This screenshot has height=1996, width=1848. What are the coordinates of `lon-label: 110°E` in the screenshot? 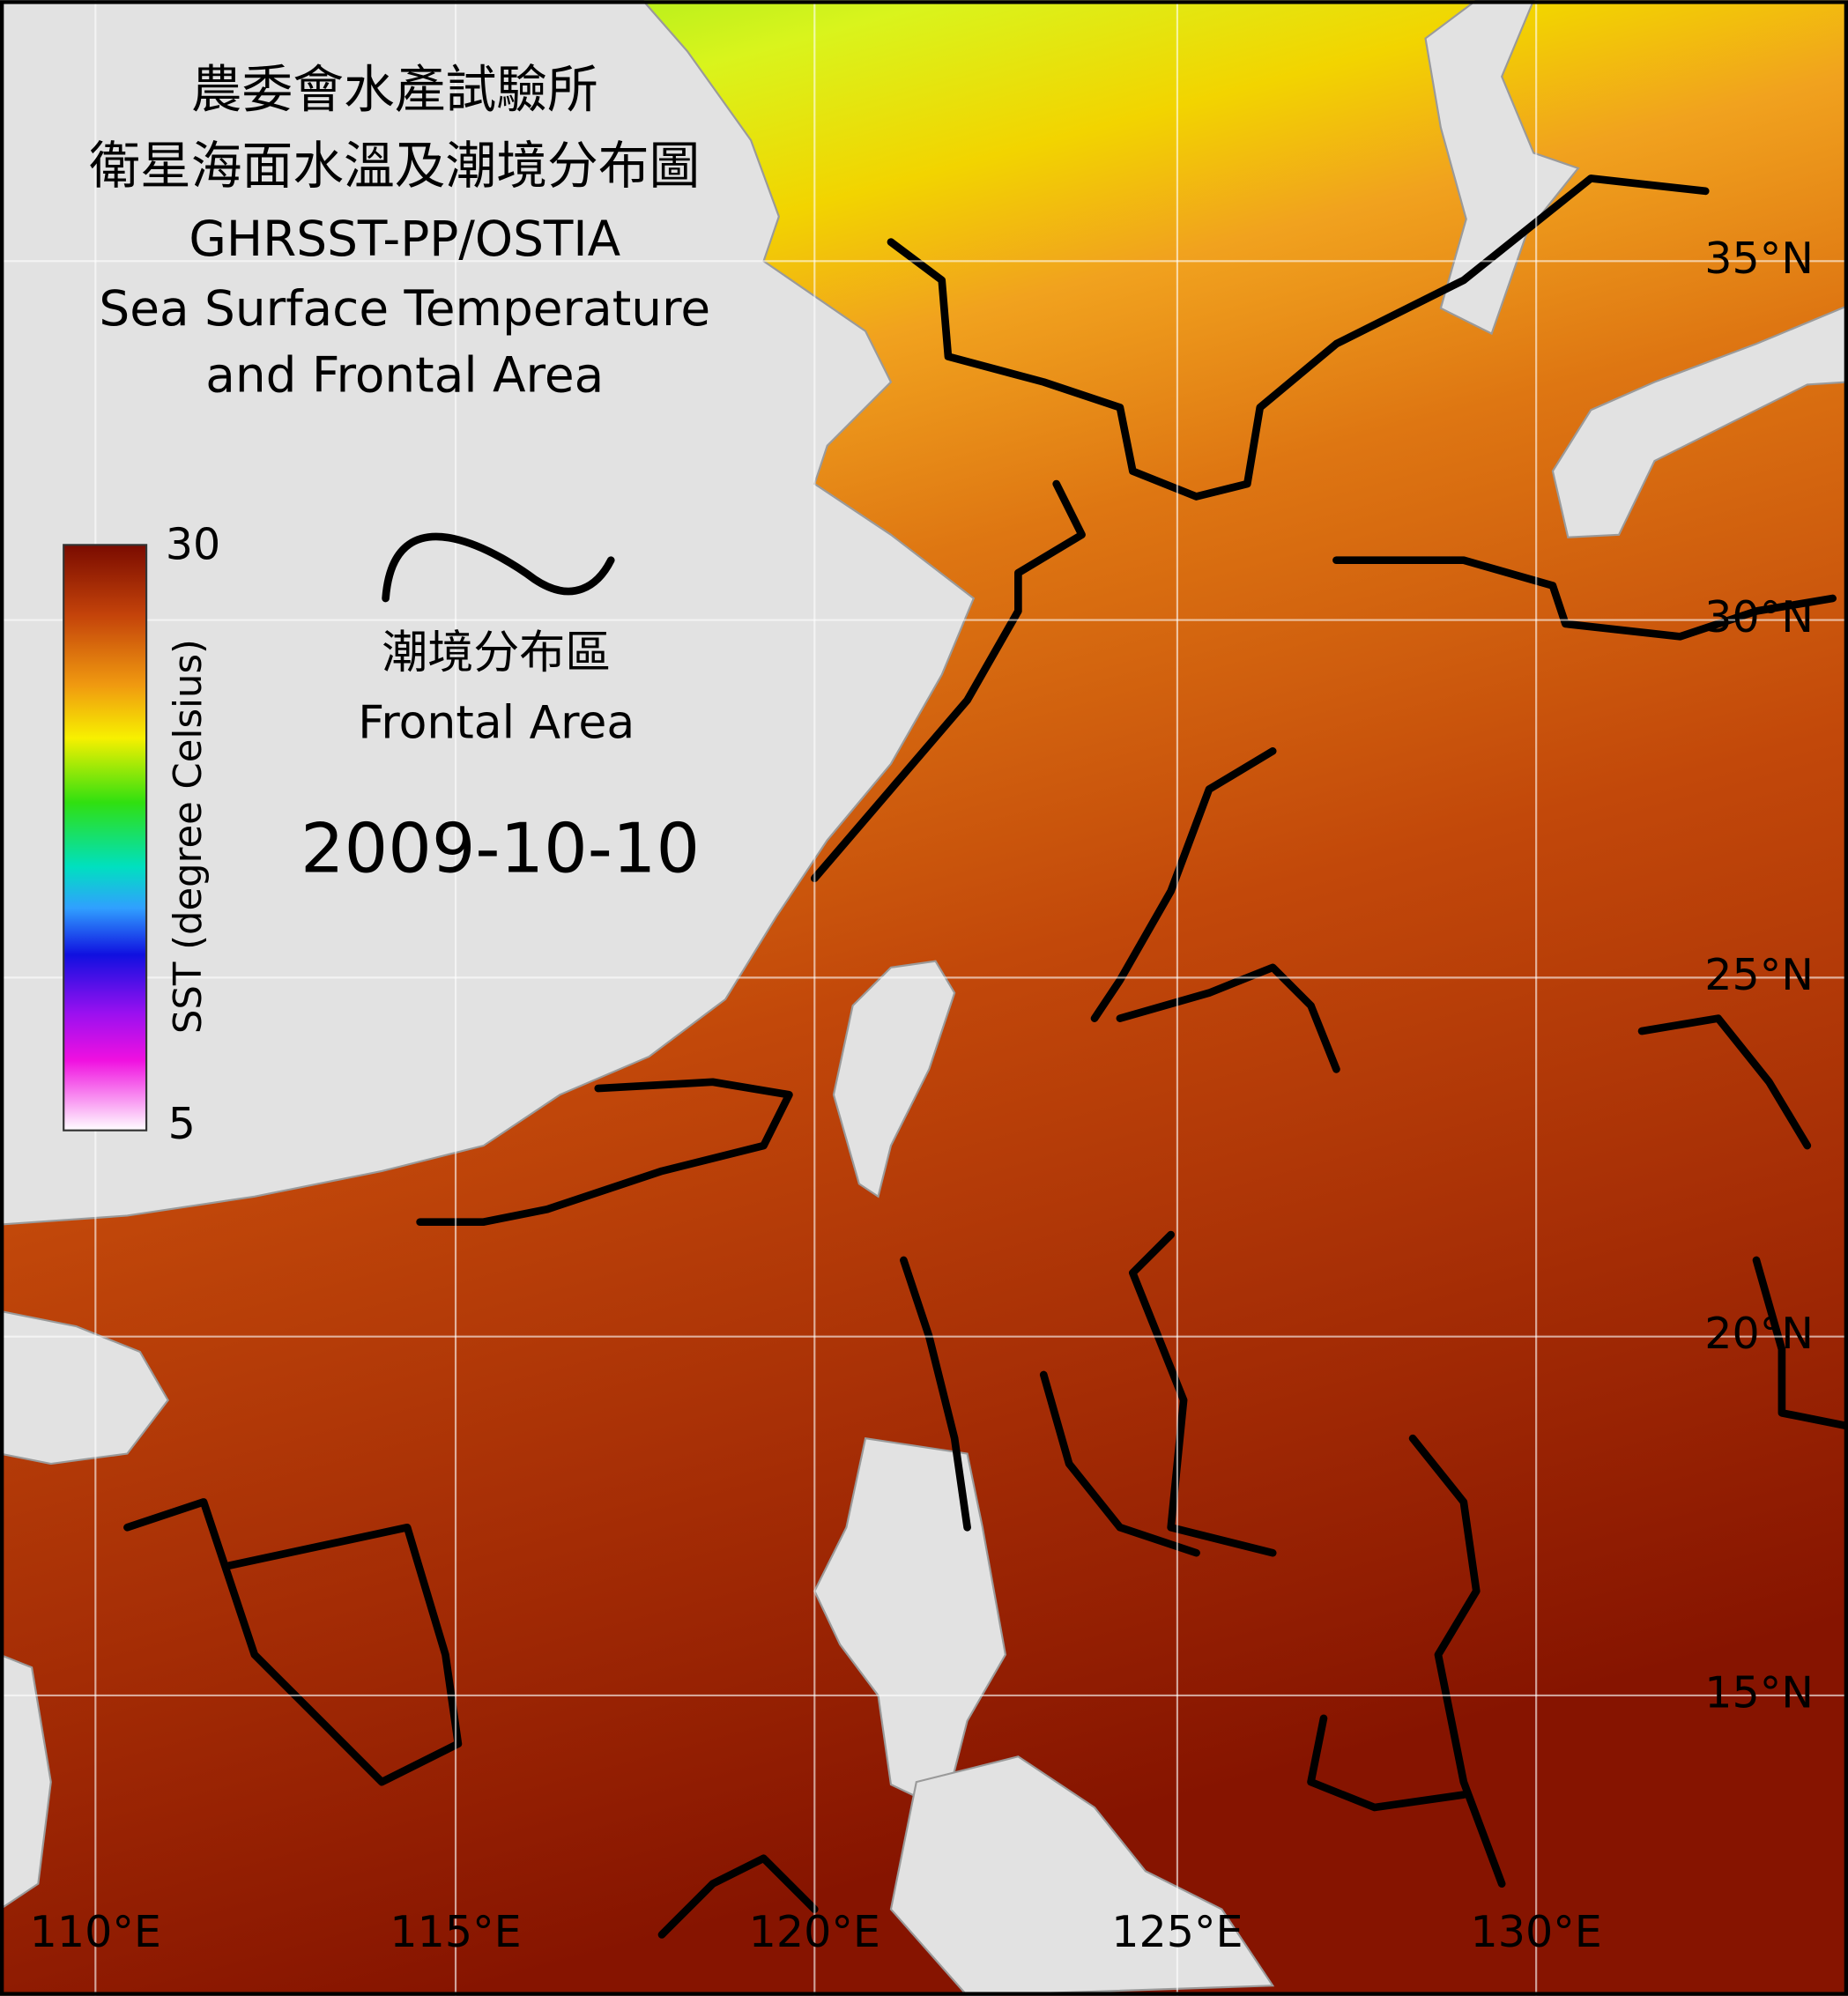 It's located at (95, 1931).